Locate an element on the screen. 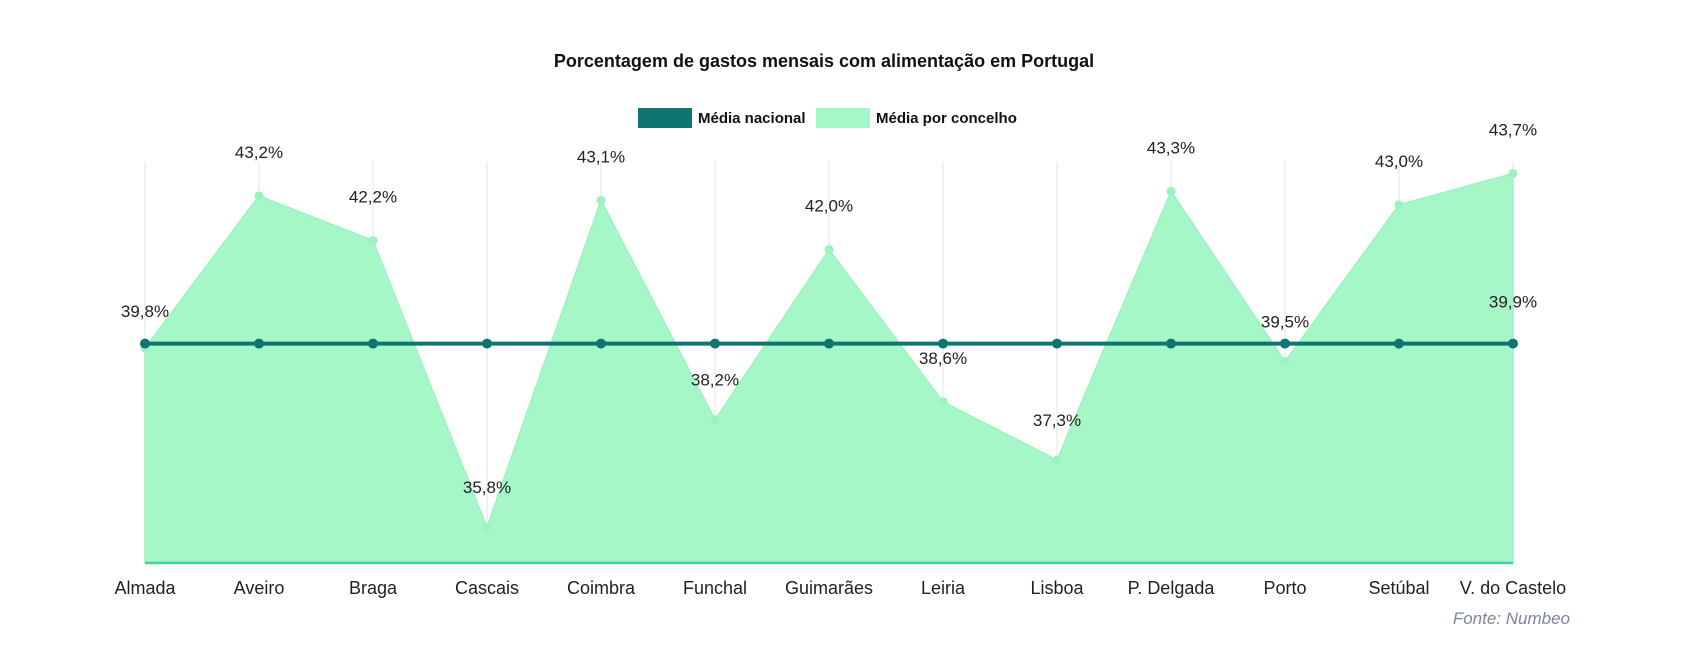 The height and width of the screenshot is (658, 1682). x-tick-1: Aveiro is located at coordinates (259, 588).